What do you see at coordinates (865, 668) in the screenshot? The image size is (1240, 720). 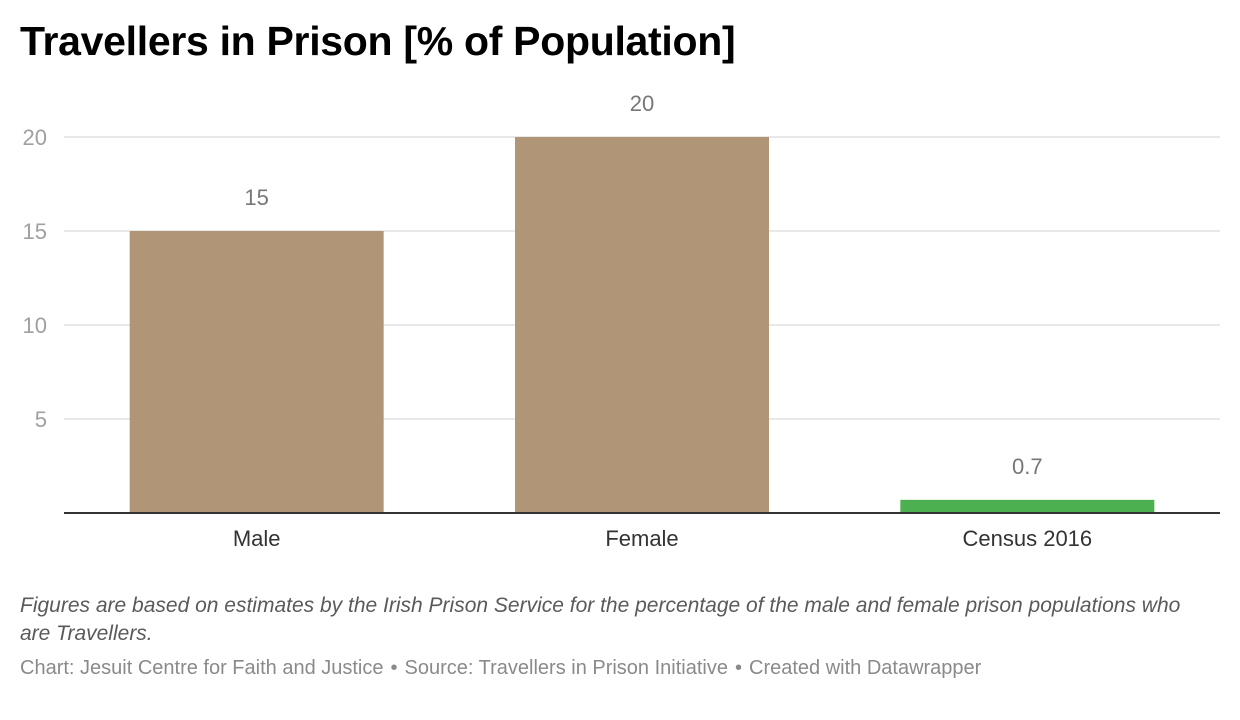 I see `created-with: Created with Datawrapper` at bounding box center [865, 668].